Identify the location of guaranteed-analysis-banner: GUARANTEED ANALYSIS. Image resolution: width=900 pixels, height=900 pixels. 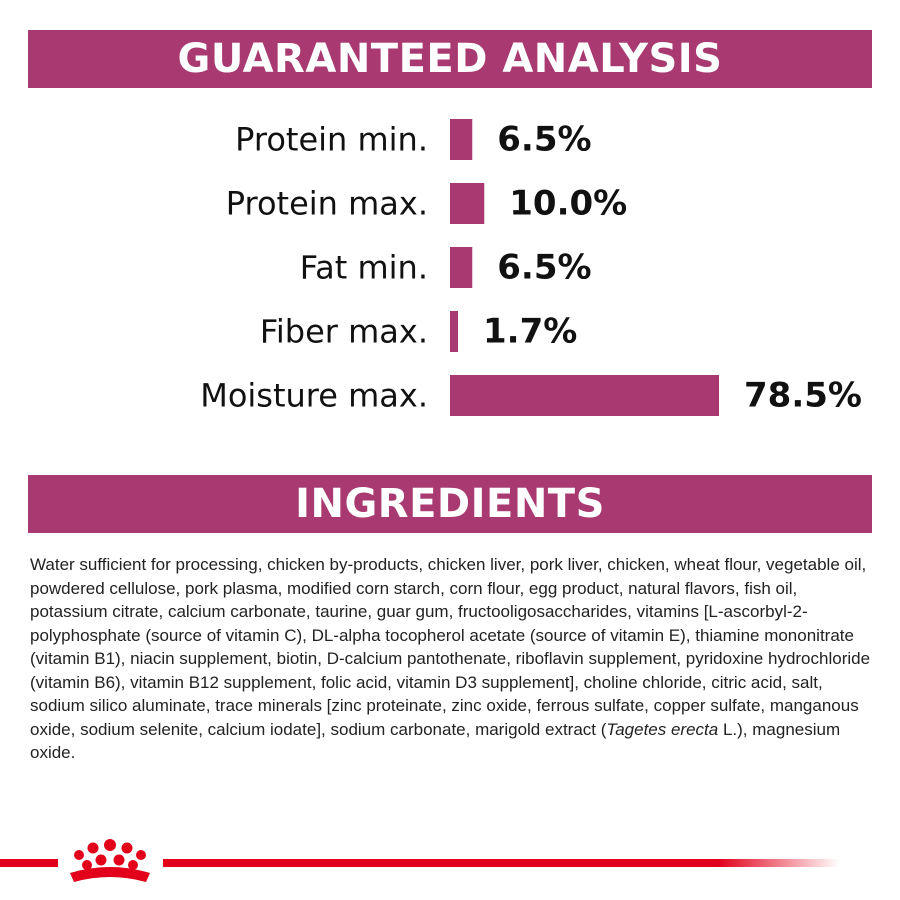
(450, 59).